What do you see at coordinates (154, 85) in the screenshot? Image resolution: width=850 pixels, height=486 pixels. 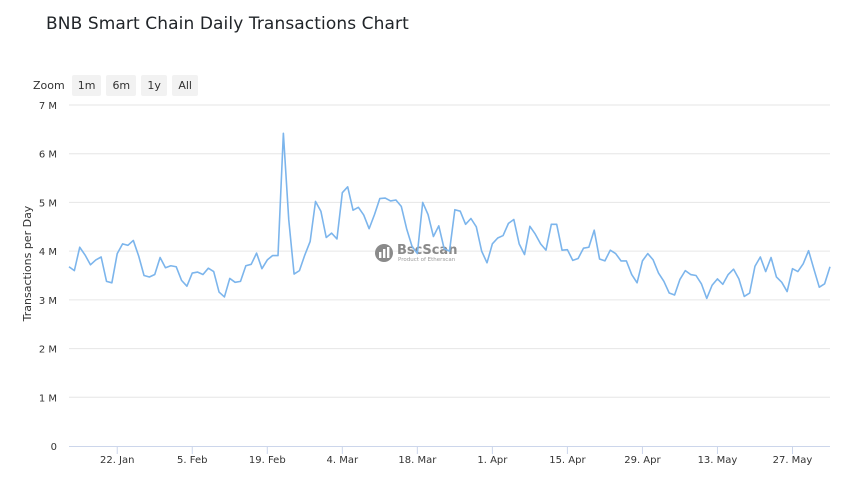 I see `zoom-1y-button: 1y` at bounding box center [154, 85].